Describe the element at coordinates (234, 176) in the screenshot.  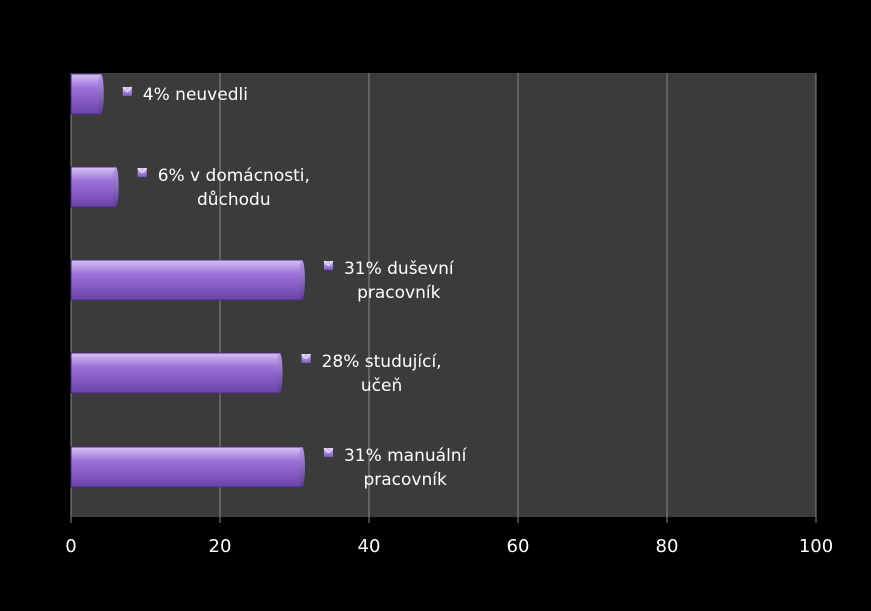
I see `data-label-line: 6% v domácnosti,` at that location.